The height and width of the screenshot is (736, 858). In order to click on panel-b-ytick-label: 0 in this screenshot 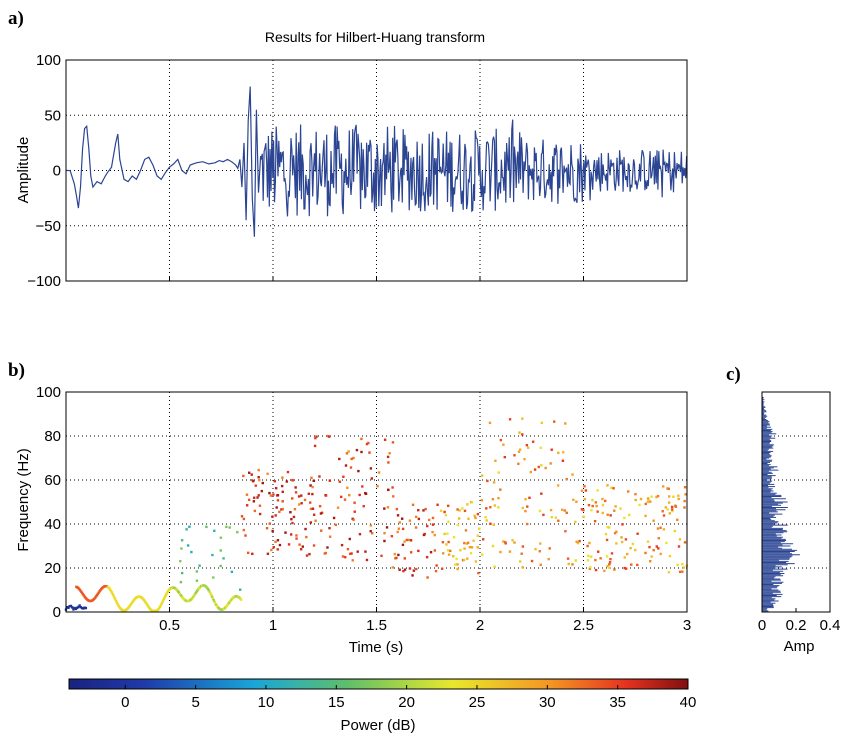, I will do `click(57, 612)`.